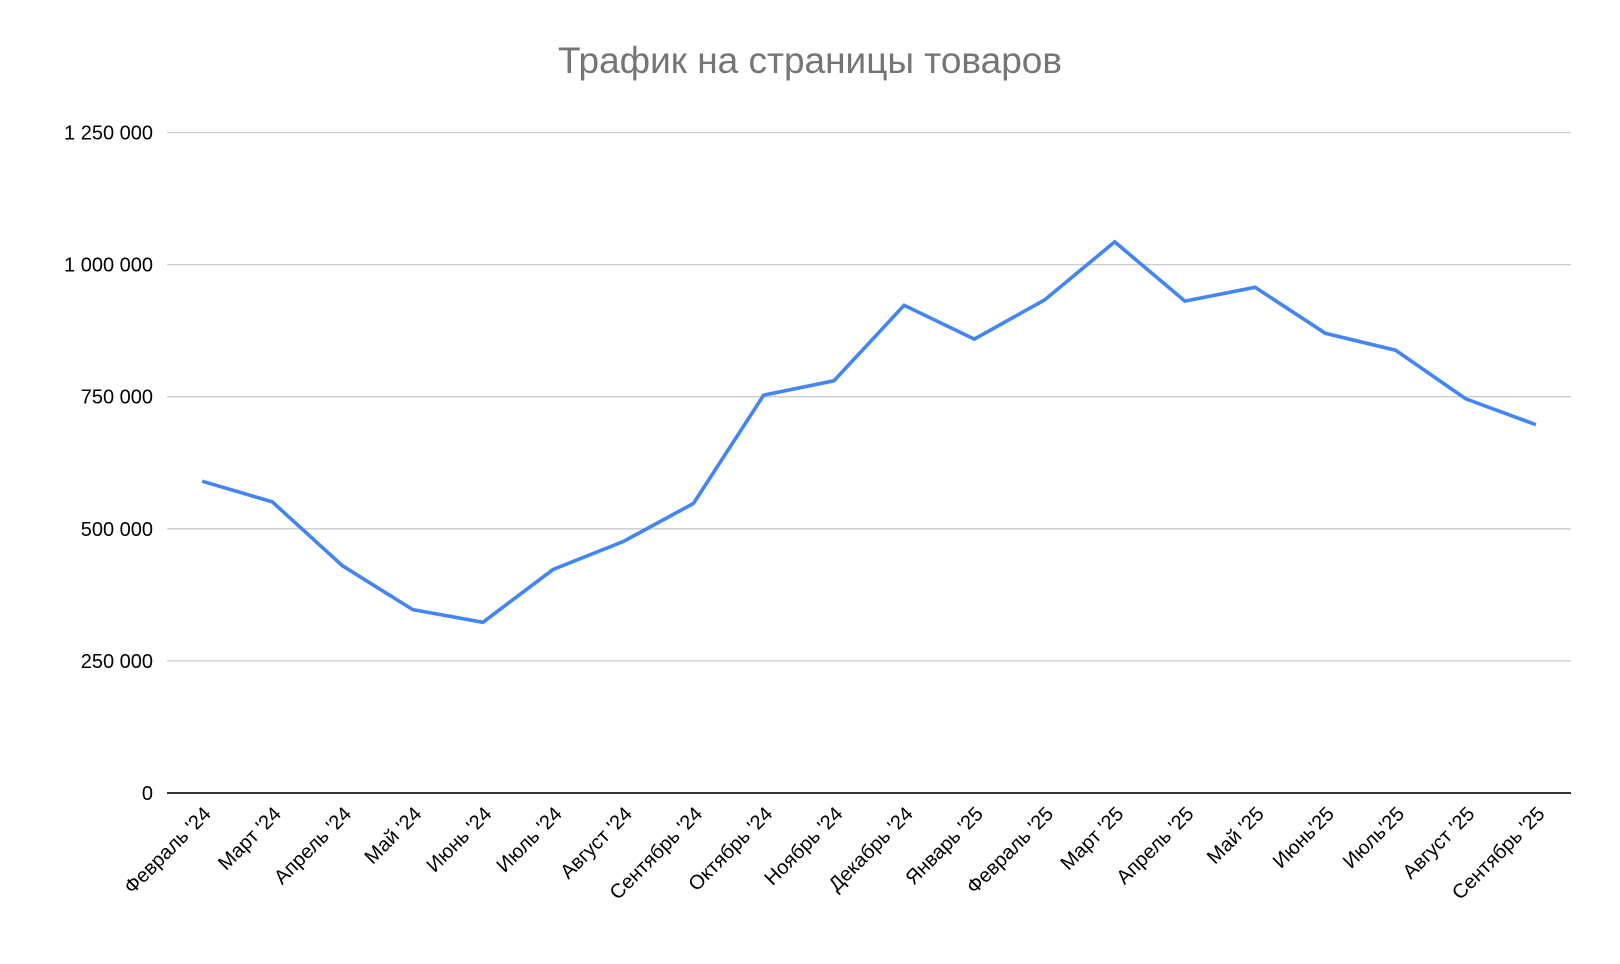 The width and height of the screenshot is (1620, 964). I want to click on chart-title: Трафик на страницы товаров, so click(810, 60).